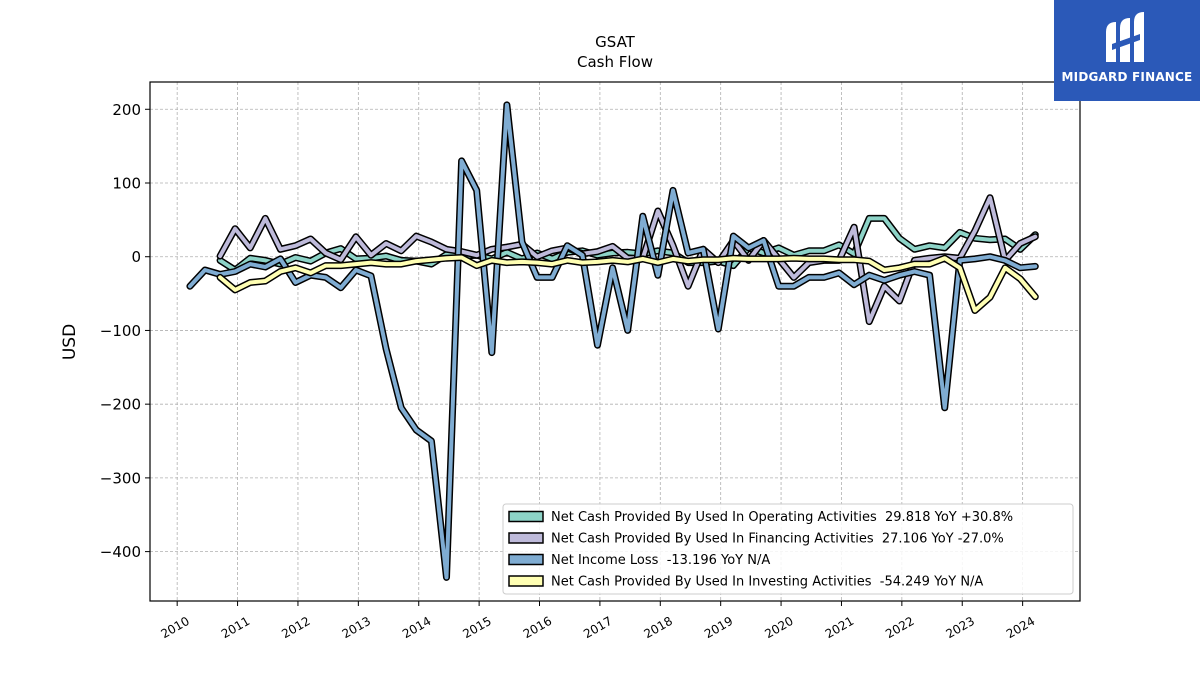 This screenshot has height=675, width=1200. Describe the element at coordinates (960, 627) in the screenshot. I see `x-tick-label: 2023` at that location.